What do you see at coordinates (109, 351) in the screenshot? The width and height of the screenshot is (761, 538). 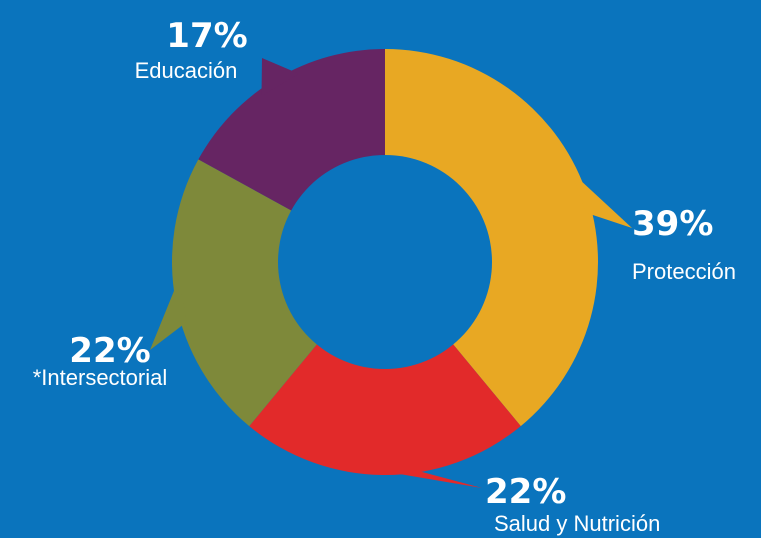 I see `value-label-intersectorial: 22%` at bounding box center [109, 351].